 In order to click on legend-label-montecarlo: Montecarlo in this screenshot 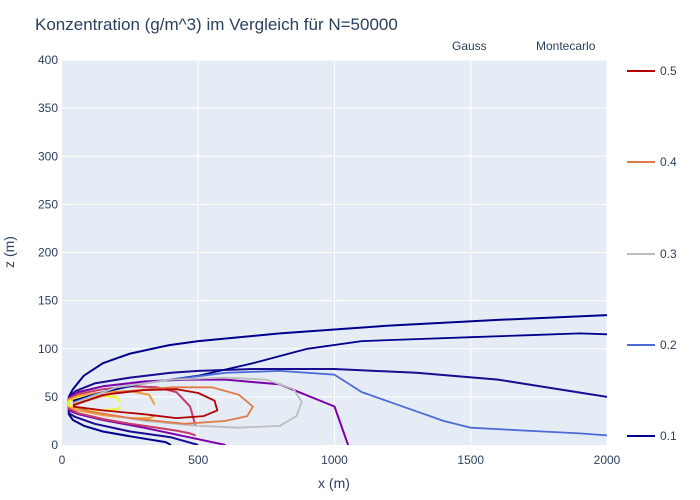, I will do `click(566, 46)`.